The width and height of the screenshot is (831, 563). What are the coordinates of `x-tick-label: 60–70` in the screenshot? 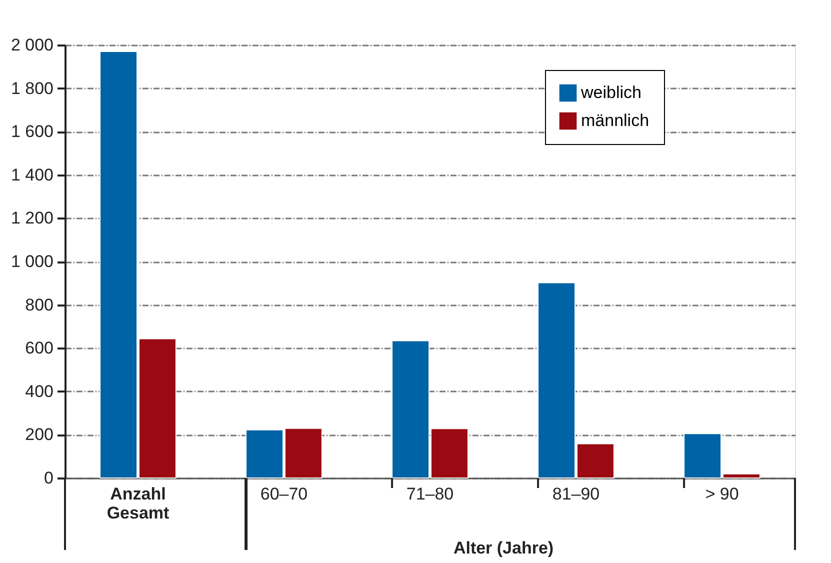 It's located at (284, 494).